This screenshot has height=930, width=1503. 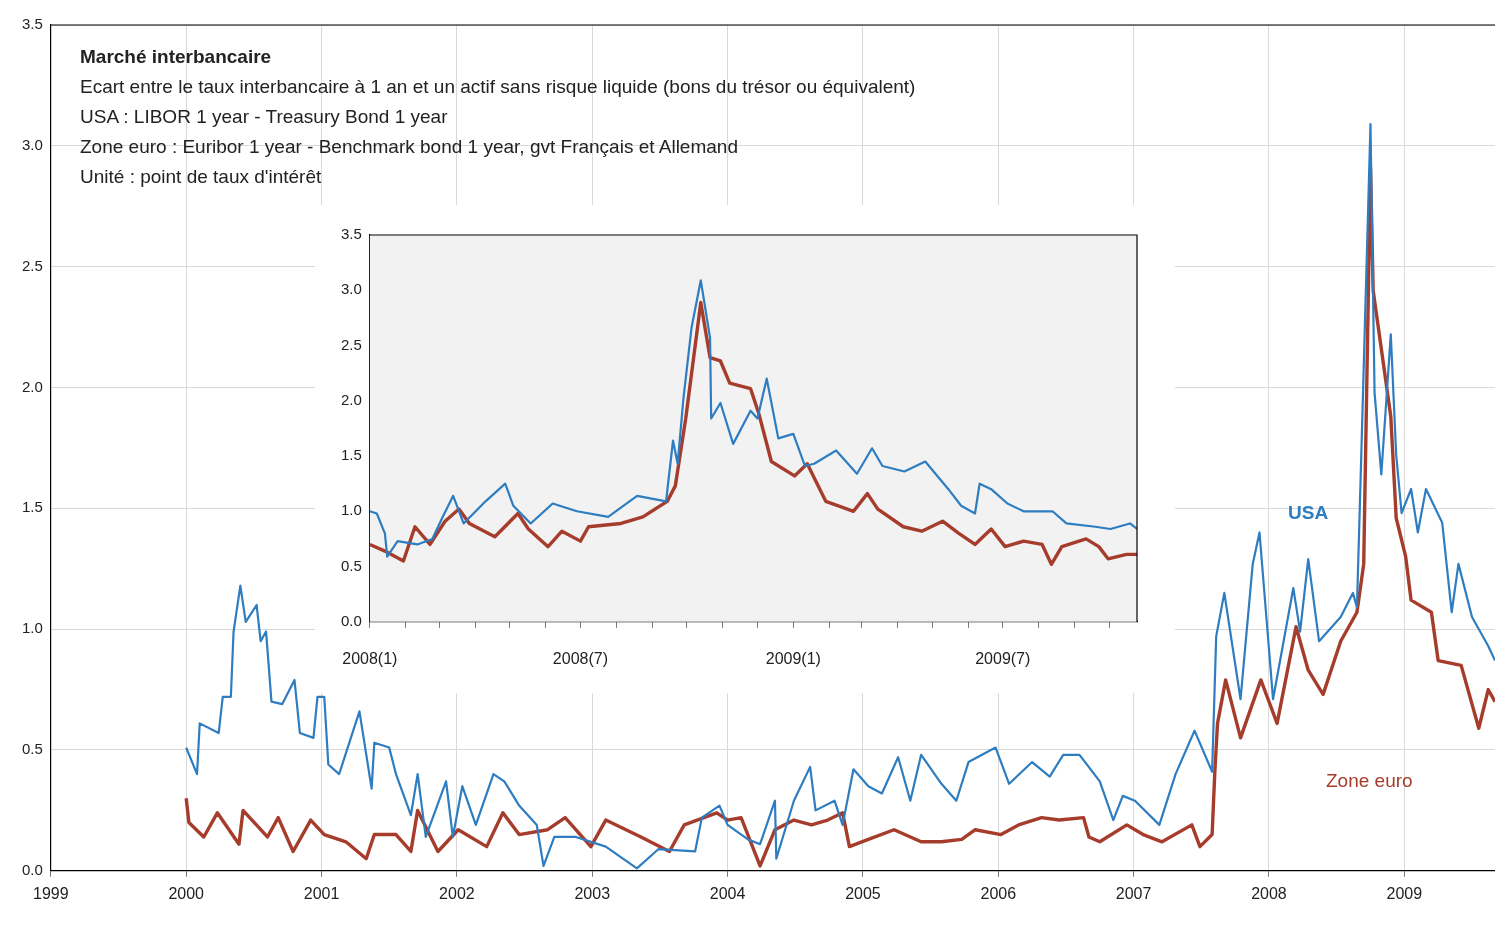 What do you see at coordinates (1003, 658) in the screenshot?
I see `x-tick-label: 2009(7)` at bounding box center [1003, 658].